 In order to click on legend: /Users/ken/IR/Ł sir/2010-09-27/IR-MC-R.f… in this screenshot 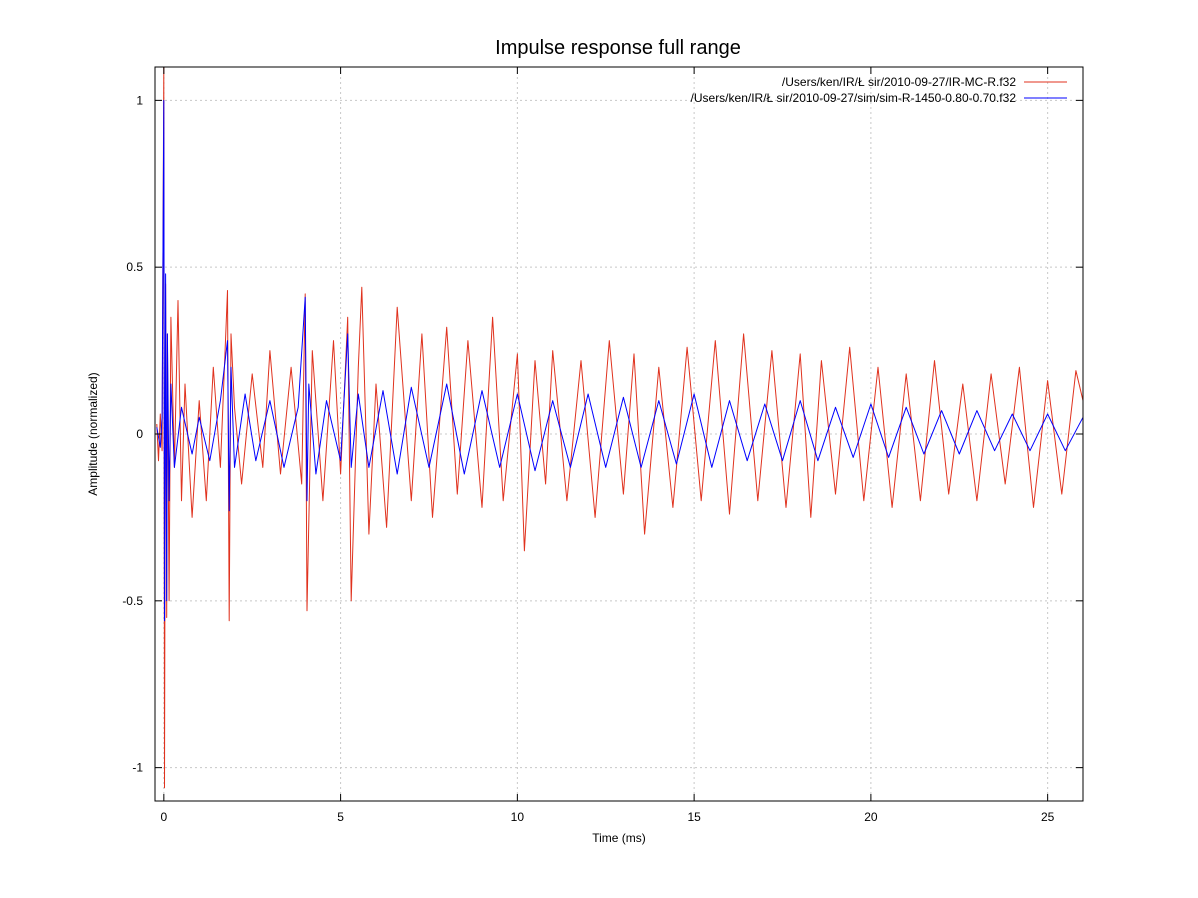, I will do `click(879, 90)`.